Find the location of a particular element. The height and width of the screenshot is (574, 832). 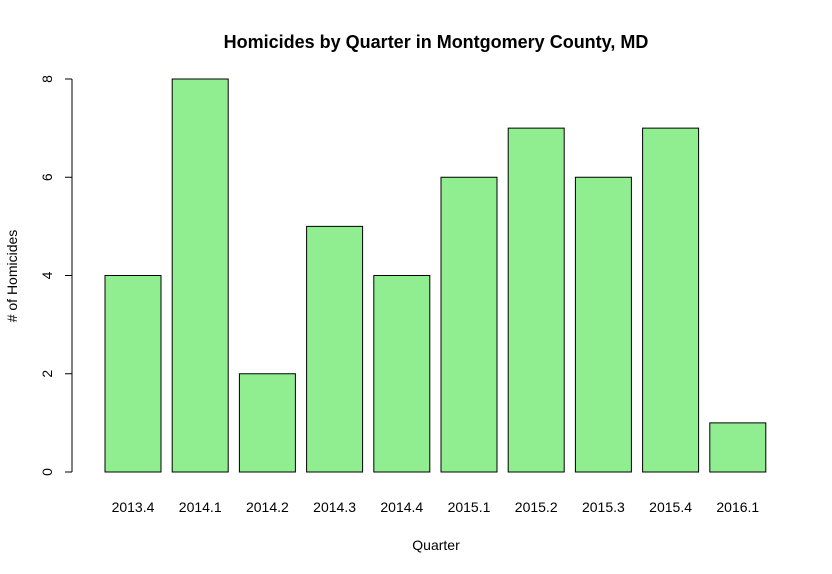

y-tick-label: 8 is located at coordinates (47, 79).